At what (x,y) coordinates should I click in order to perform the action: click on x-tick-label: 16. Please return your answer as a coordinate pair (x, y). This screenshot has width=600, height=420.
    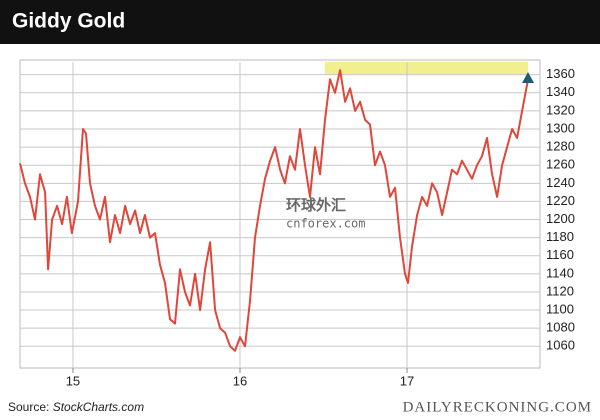
    Looking at the image, I should click on (240, 380).